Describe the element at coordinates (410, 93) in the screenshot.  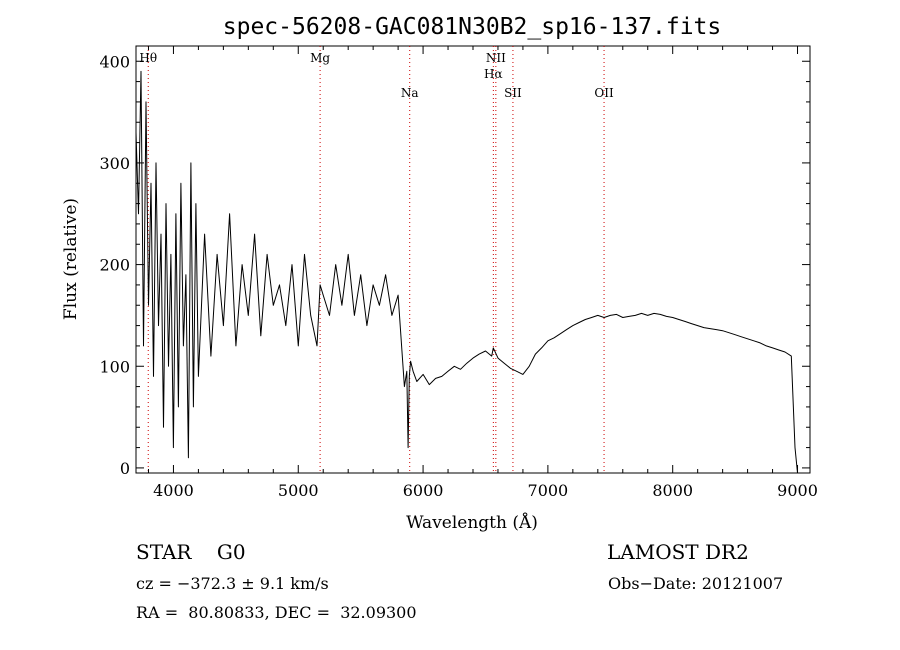
I see `marker-label-2: Na` at that location.